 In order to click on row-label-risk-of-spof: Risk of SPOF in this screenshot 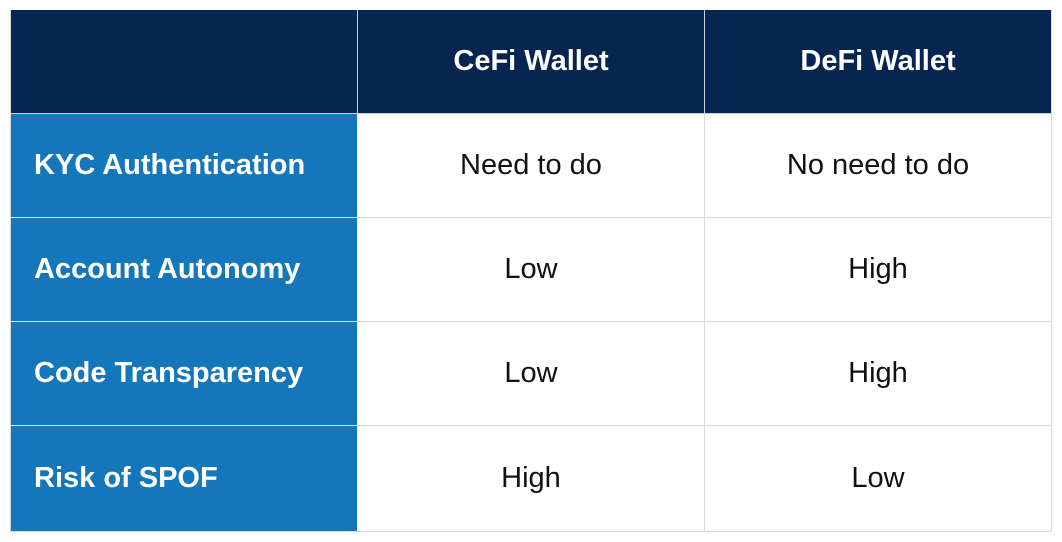, I will do `click(184, 479)`.